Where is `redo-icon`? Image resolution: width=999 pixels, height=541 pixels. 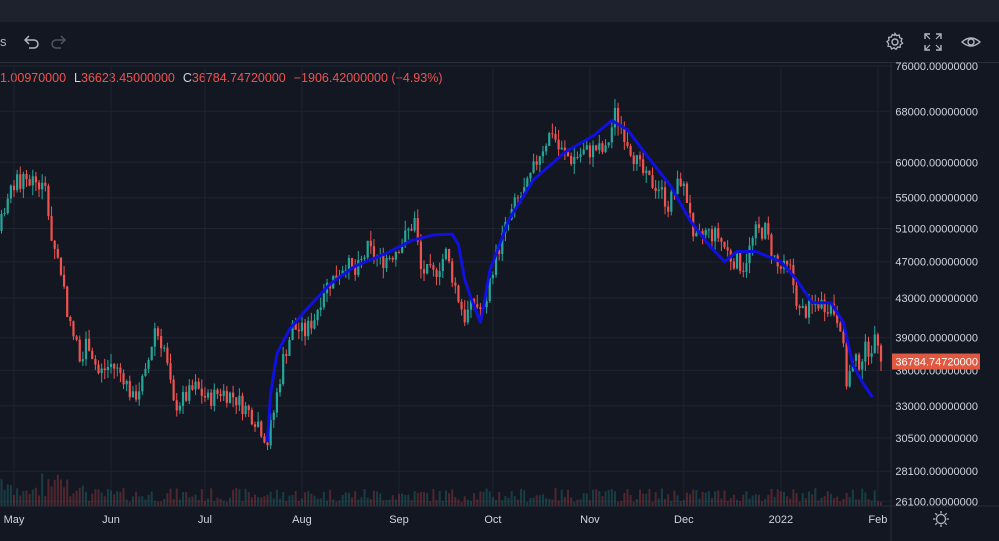
redo-icon is located at coordinates (59, 42).